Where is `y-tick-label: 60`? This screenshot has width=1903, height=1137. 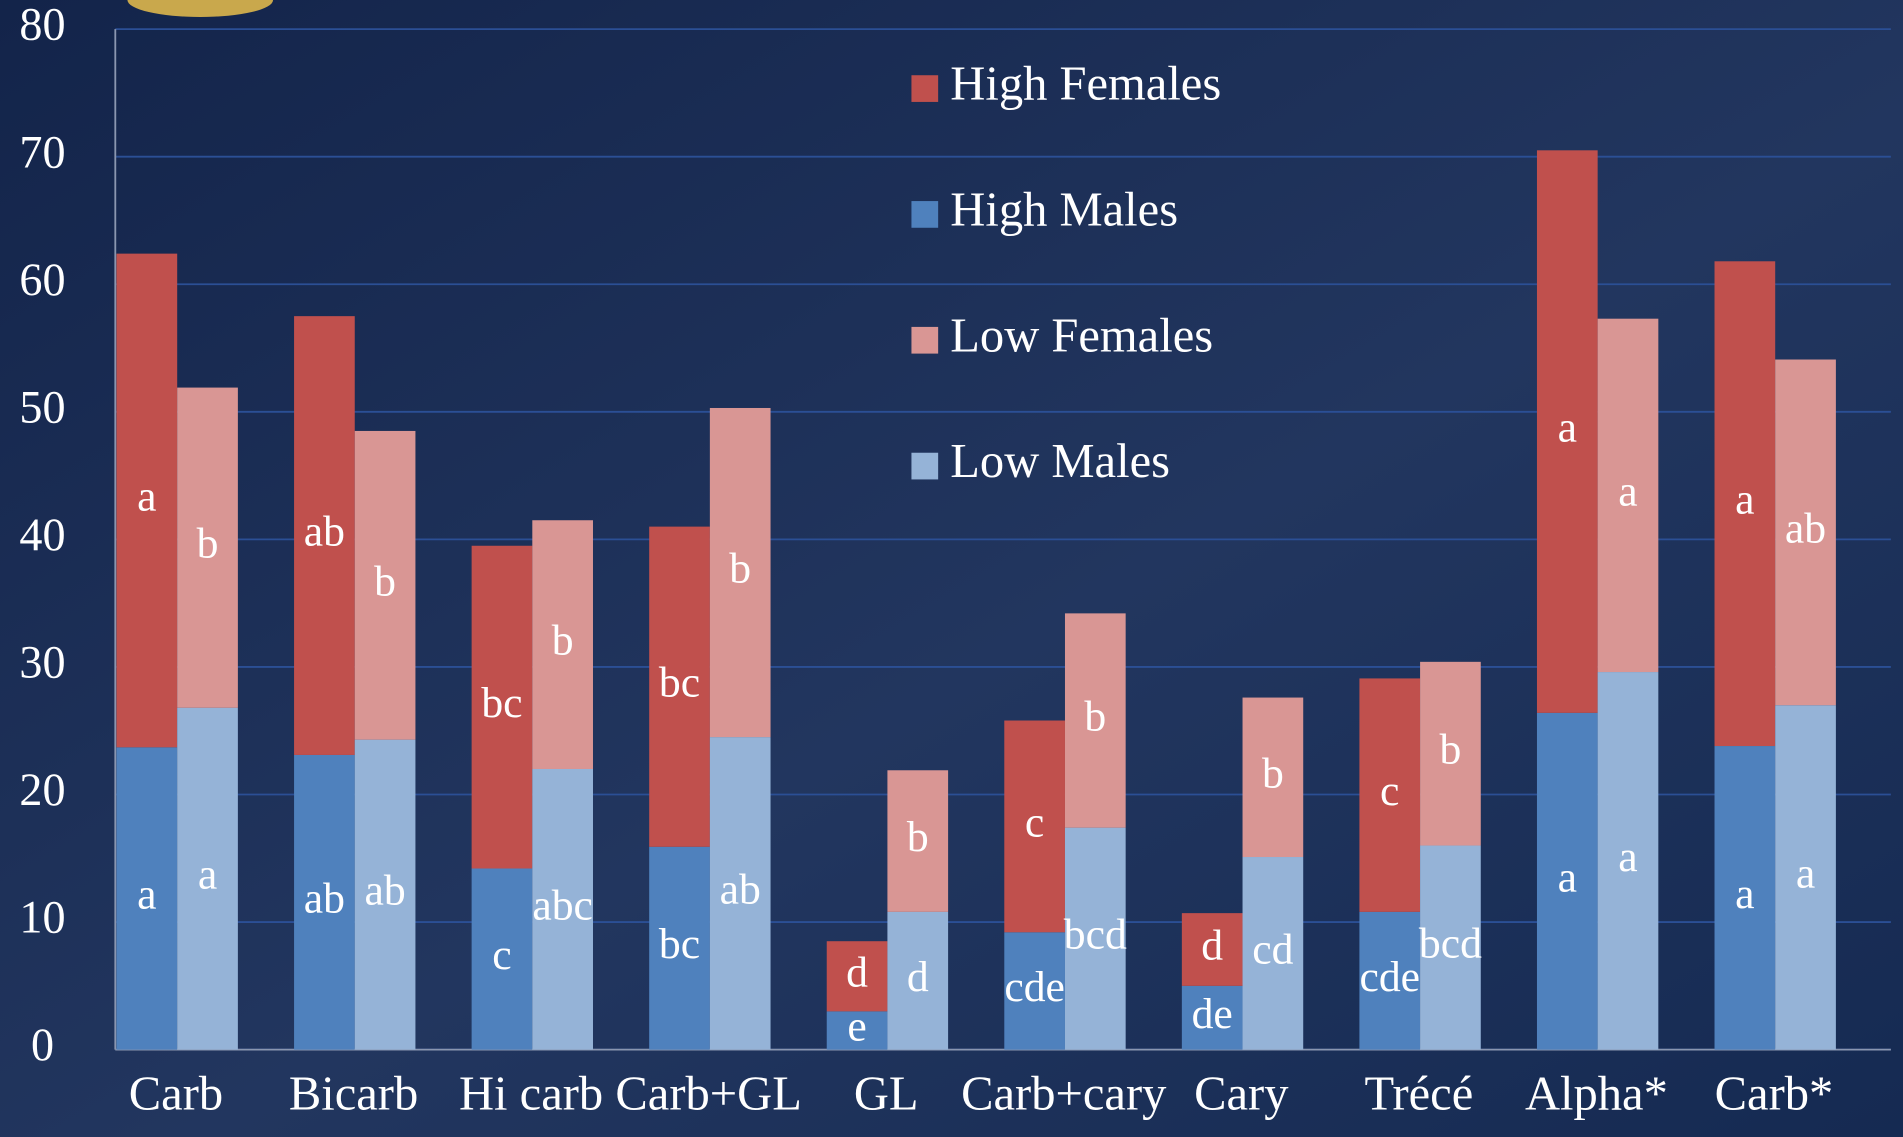
y-tick-label: 60 is located at coordinates (42, 279).